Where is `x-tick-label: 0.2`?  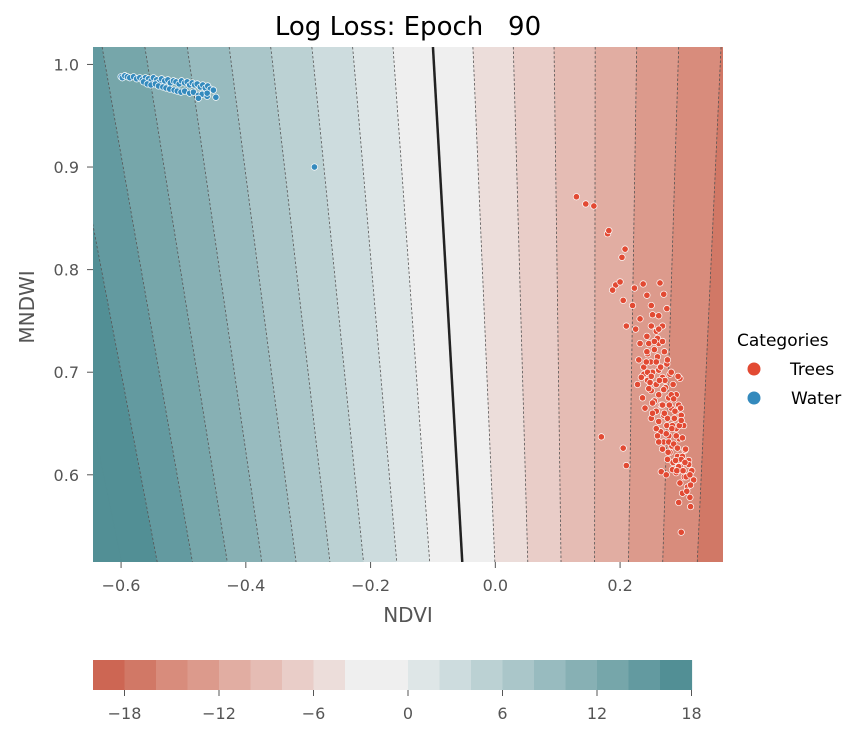
x-tick-label: 0.2 is located at coordinates (619, 585).